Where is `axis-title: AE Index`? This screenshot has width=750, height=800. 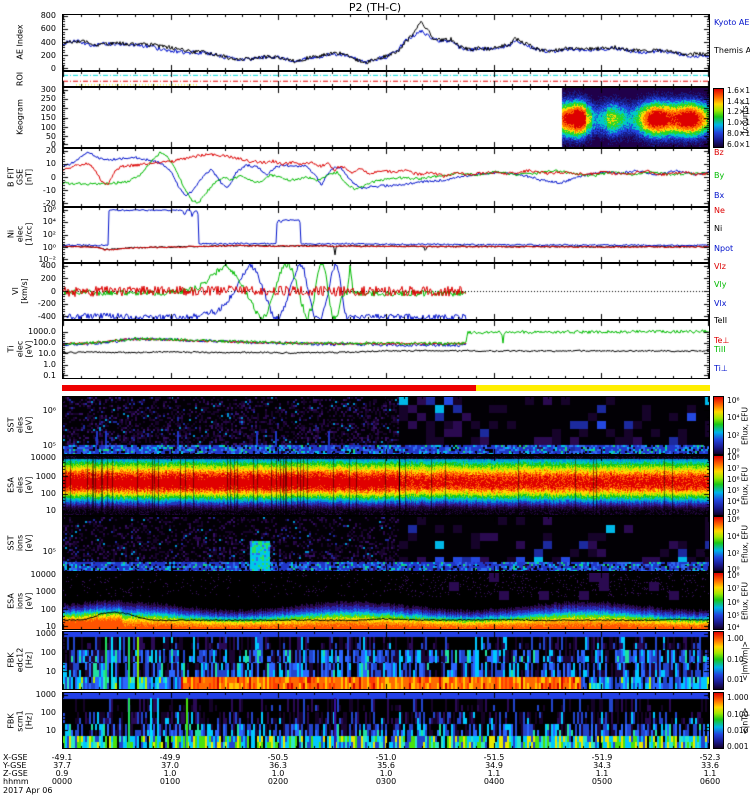
axis-title: AE Index is located at coordinates (20, 42).